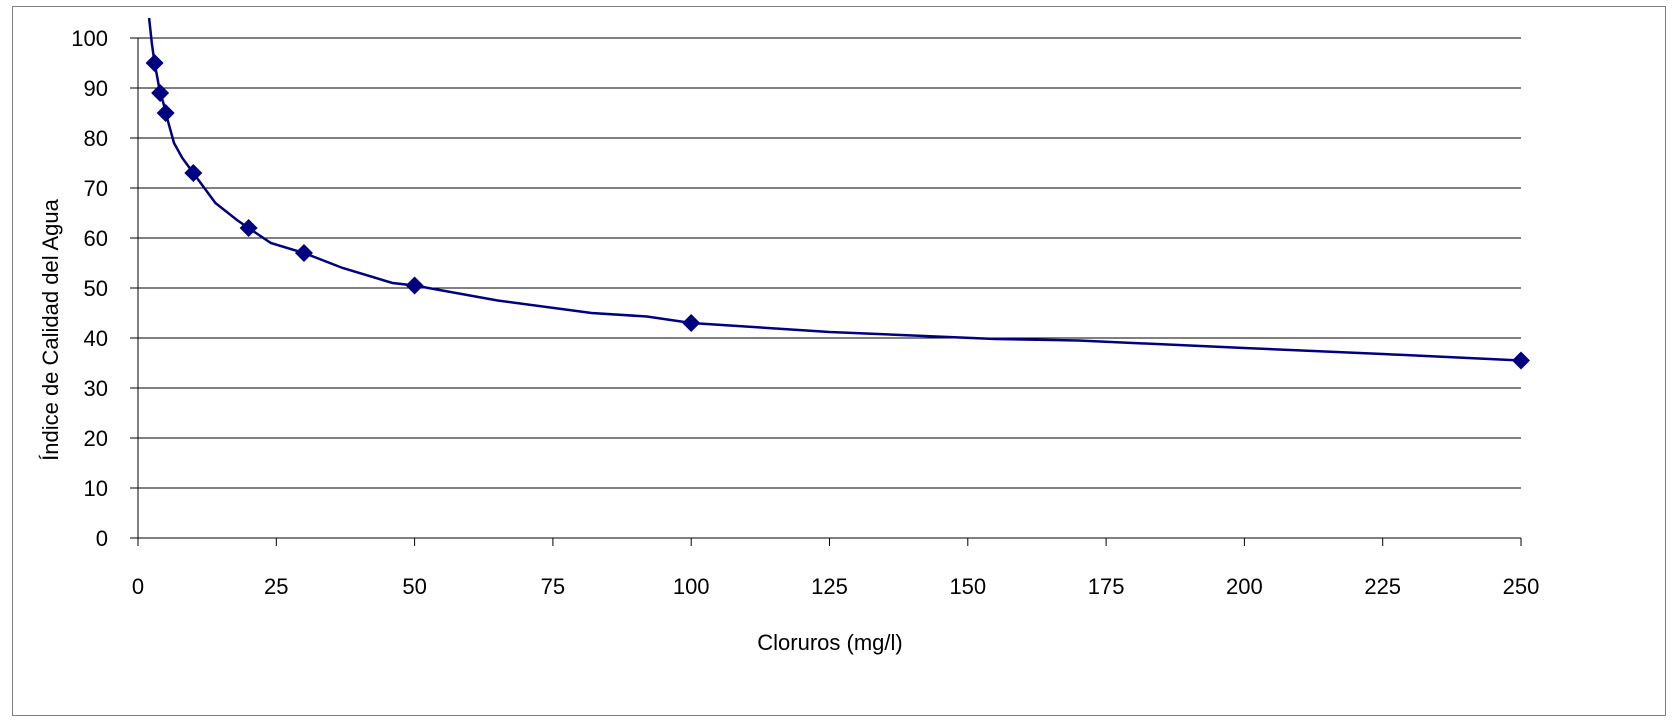 The width and height of the screenshot is (1678, 725). What do you see at coordinates (276, 586) in the screenshot?
I see `x-tick-label: 25` at bounding box center [276, 586].